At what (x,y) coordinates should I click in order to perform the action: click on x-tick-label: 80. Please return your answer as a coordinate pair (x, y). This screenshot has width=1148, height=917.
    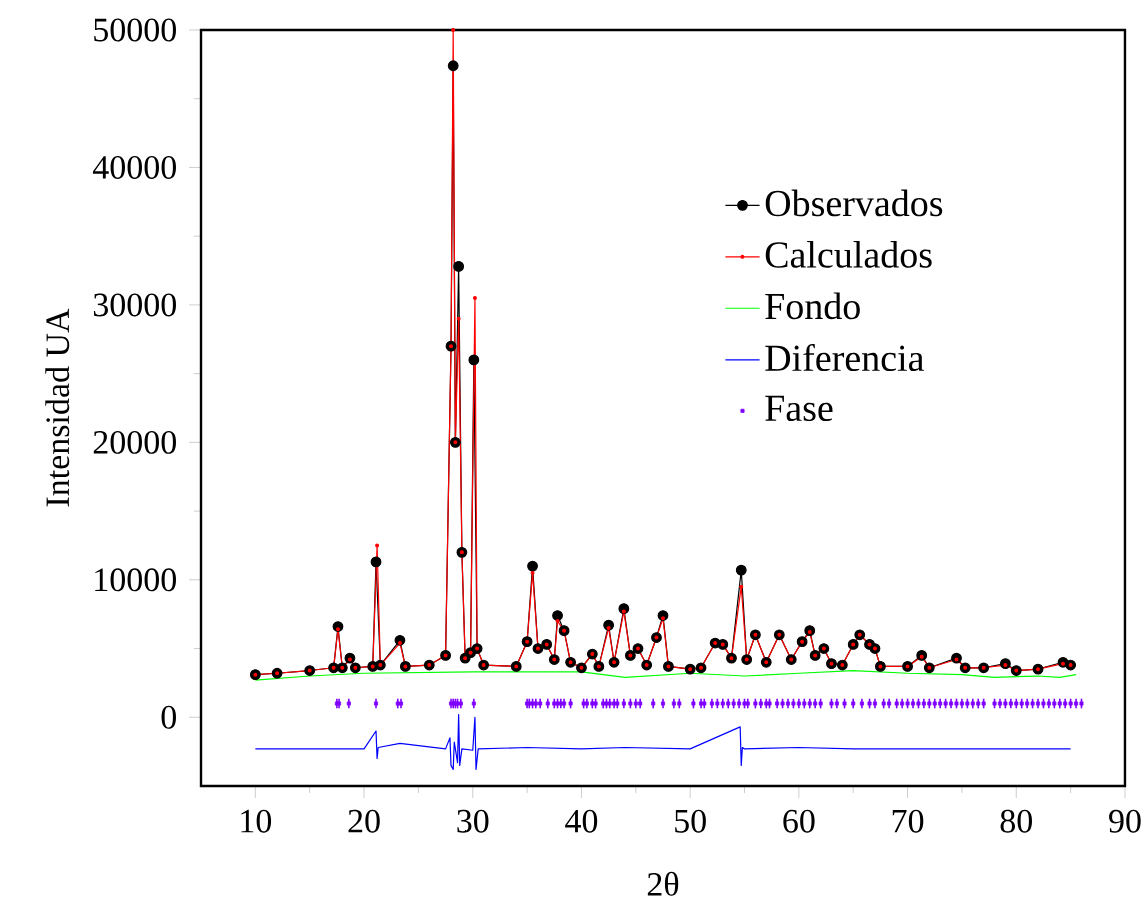
    Looking at the image, I should click on (1016, 821).